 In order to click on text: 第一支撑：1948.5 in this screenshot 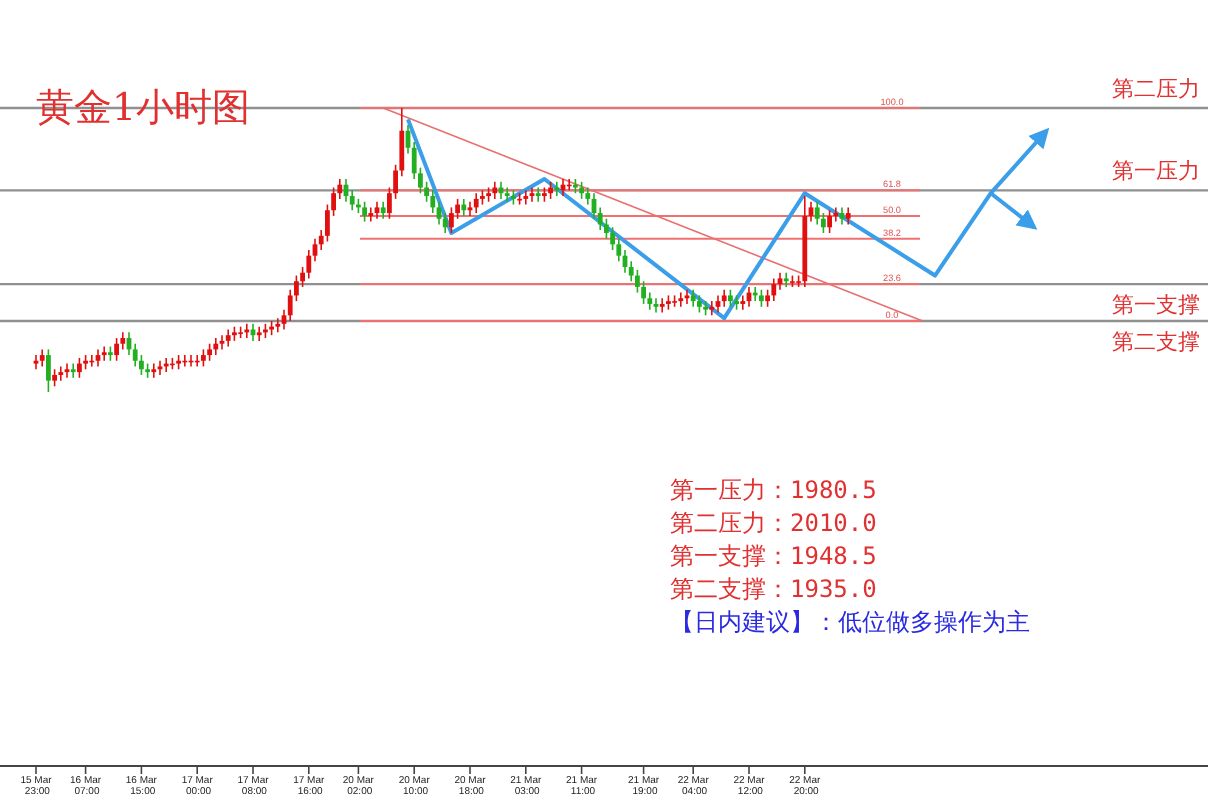, I will do `click(773, 556)`.